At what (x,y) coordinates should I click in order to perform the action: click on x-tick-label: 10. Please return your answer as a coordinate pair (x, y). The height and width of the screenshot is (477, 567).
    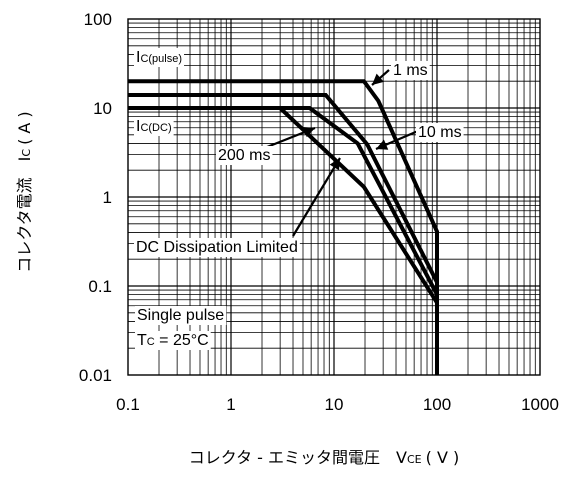
    Looking at the image, I should click on (334, 404).